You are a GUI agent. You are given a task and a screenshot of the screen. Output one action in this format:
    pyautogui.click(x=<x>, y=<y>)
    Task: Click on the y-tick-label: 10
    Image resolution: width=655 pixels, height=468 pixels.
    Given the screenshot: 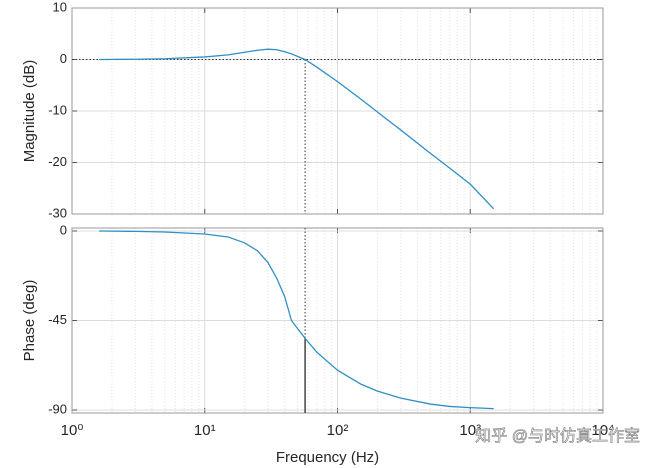 What is the action you would take?
    pyautogui.click(x=60, y=7)
    